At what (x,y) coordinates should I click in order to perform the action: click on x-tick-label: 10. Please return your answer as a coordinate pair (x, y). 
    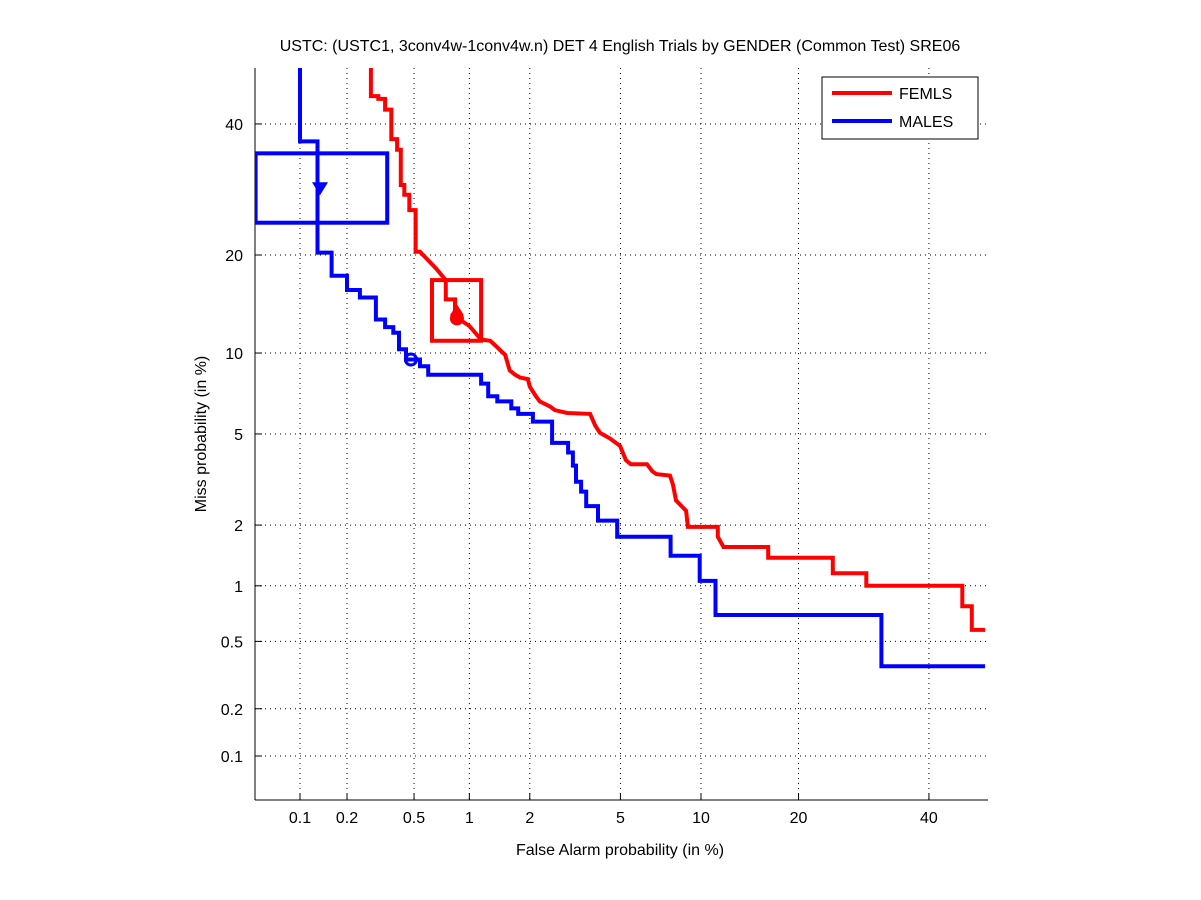
    Looking at the image, I should click on (701, 818).